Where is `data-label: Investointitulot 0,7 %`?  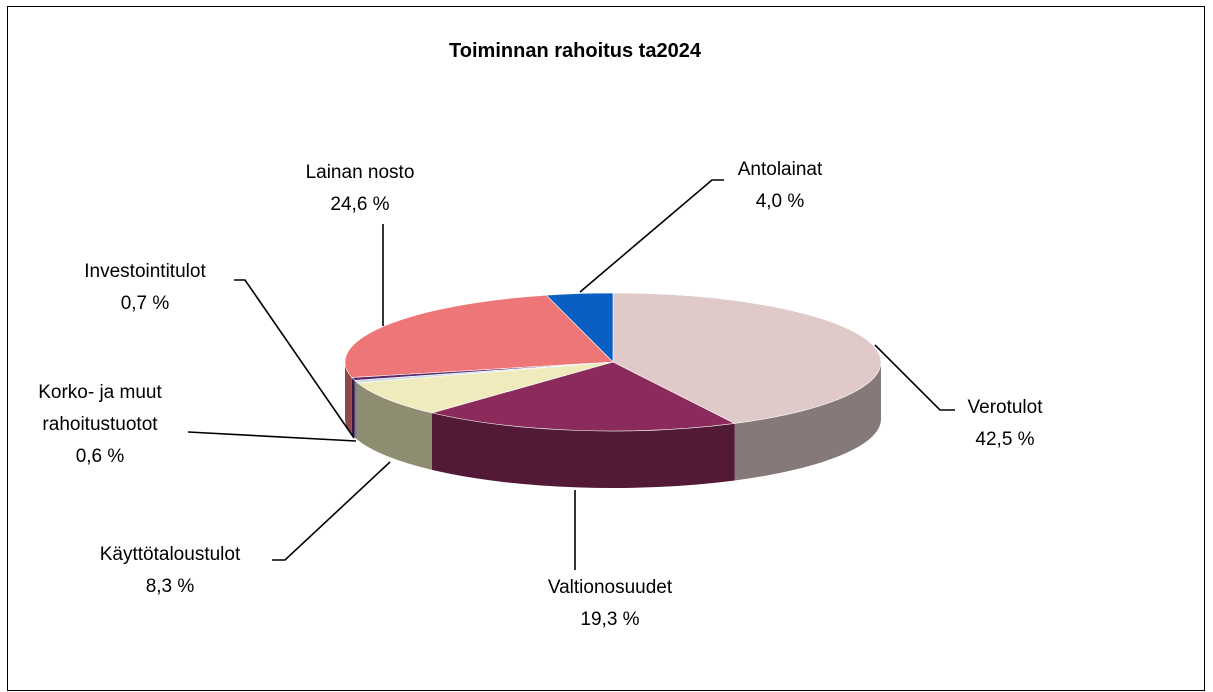 data-label: Investointitulot 0,7 % is located at coordinates (145, 288).